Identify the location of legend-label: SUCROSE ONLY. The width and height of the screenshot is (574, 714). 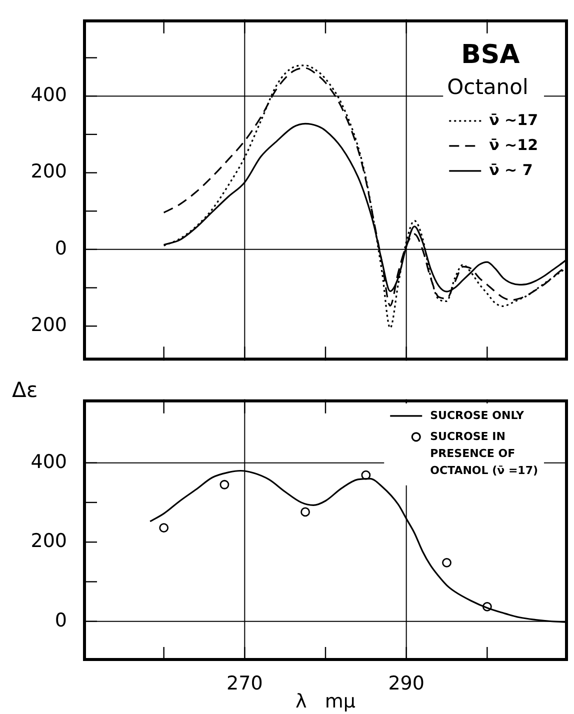
(477, 415).